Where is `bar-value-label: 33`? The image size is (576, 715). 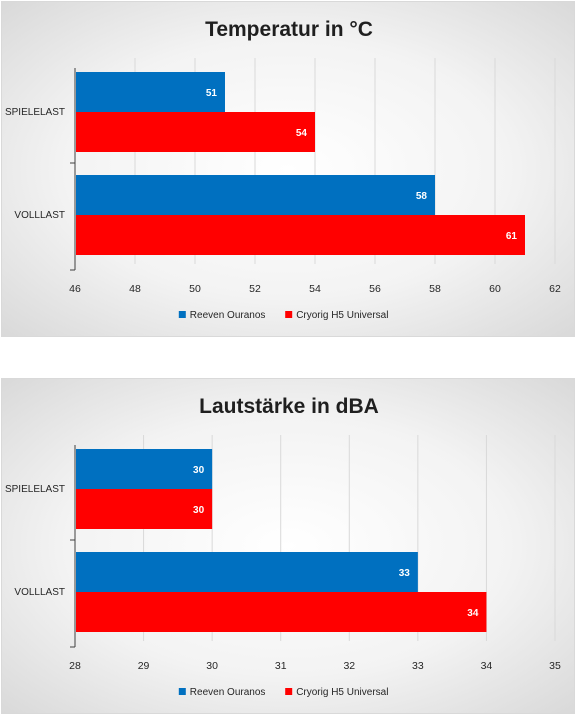 bar-value-label: 33 is located at coordinates (405, 573).